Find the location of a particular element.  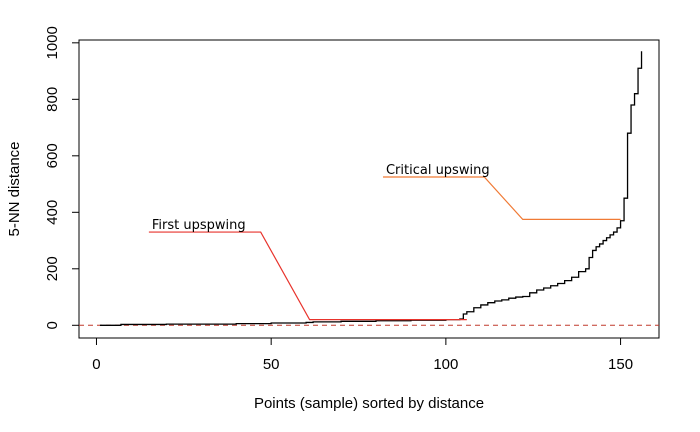

y-axis-label: 5-NN distance is located at coordinates (14, 188).